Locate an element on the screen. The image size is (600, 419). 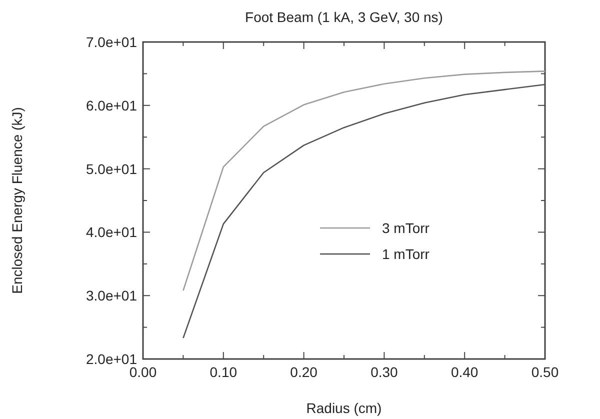
y-tick-label: 4.0e+01 is located at coordinates (112, 232).